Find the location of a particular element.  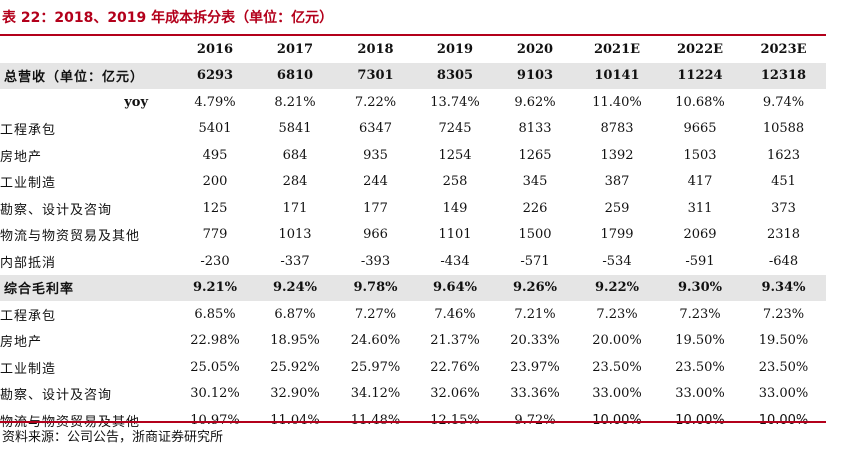

table-row: 物流与物资贸易及其他 779 1013 966 1101 1500 1799 2069 2318 is located at coordinates (413, 235).